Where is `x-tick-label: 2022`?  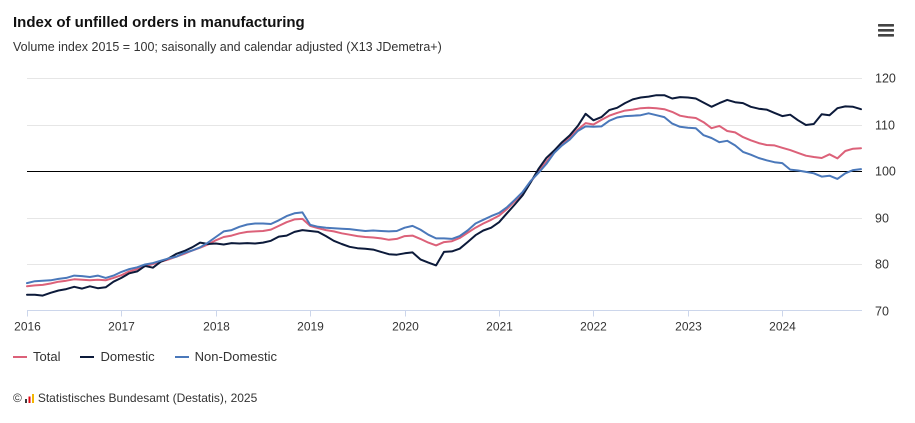
x-tick-label: 2022 is located at coordinates (593, 327).